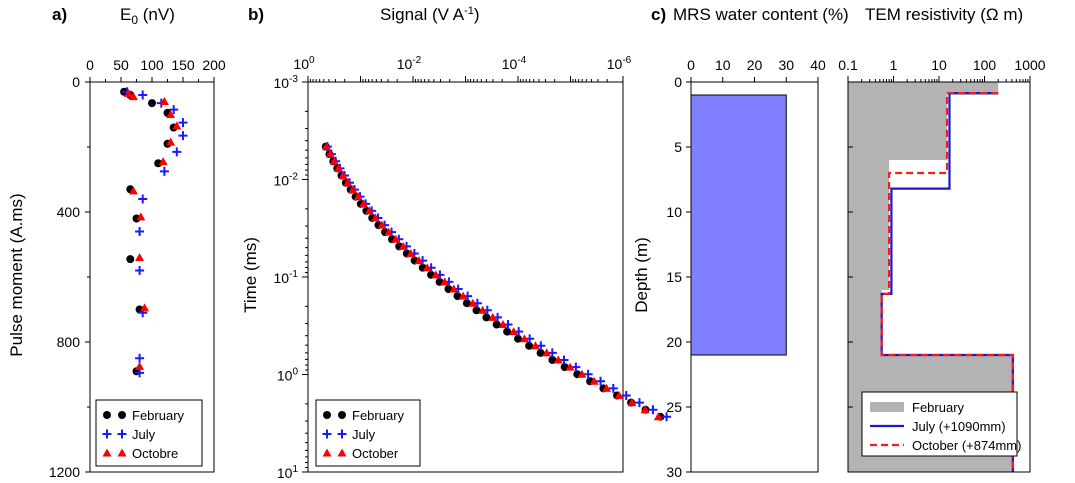 This screenshot has height=483, width=1075. Describe the element at coordinates (69, 212) in the screenshot. I see `panel-a-ytick-label: 400` at that location.